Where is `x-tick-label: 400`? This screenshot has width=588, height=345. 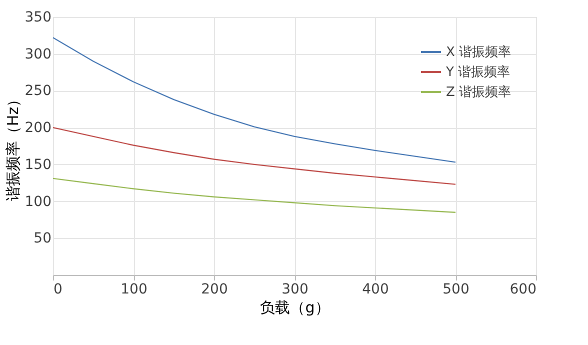 x-tick-label: 400 is located at coordinates (375, 290).